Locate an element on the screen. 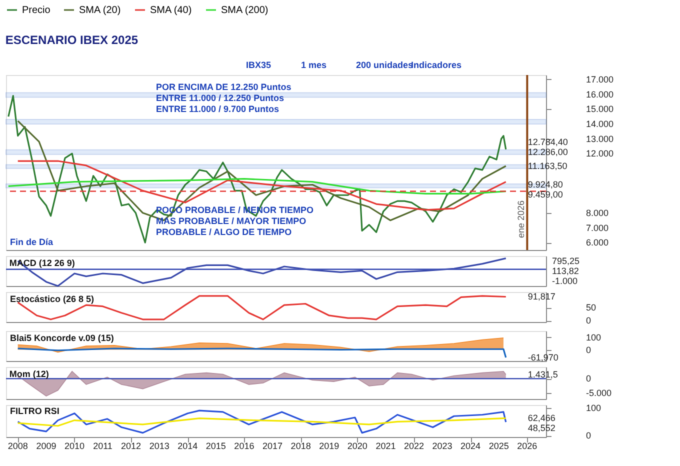 The image size is (680, 466). y-tick-label: 17.000 is located at coordinates (600, 79).